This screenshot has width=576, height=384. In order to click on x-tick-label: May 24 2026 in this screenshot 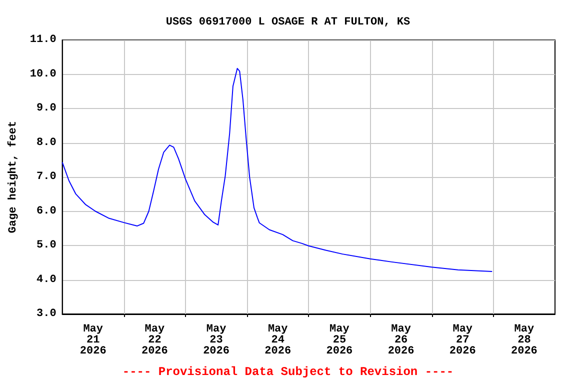, I will do `click(278, 341)`.